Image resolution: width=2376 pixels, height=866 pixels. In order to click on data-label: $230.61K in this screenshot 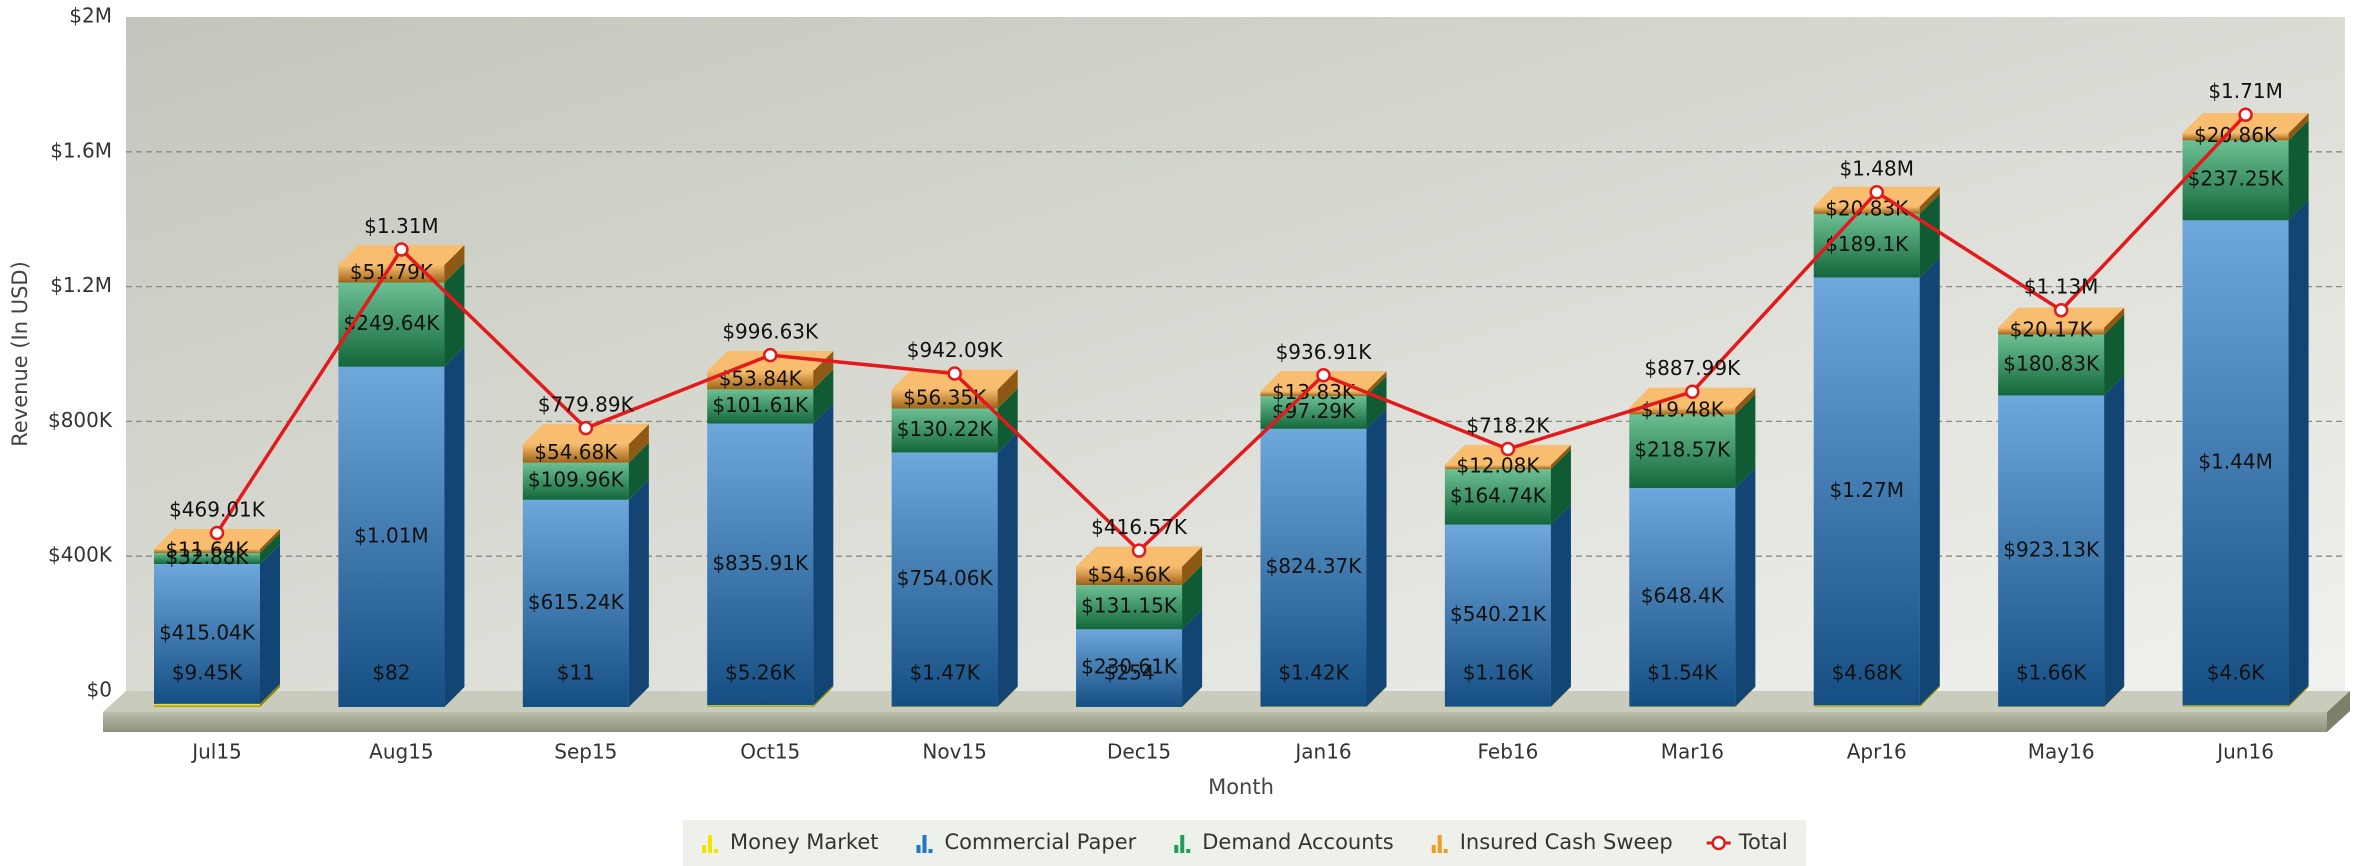, I will do `click(1129, 667)`.